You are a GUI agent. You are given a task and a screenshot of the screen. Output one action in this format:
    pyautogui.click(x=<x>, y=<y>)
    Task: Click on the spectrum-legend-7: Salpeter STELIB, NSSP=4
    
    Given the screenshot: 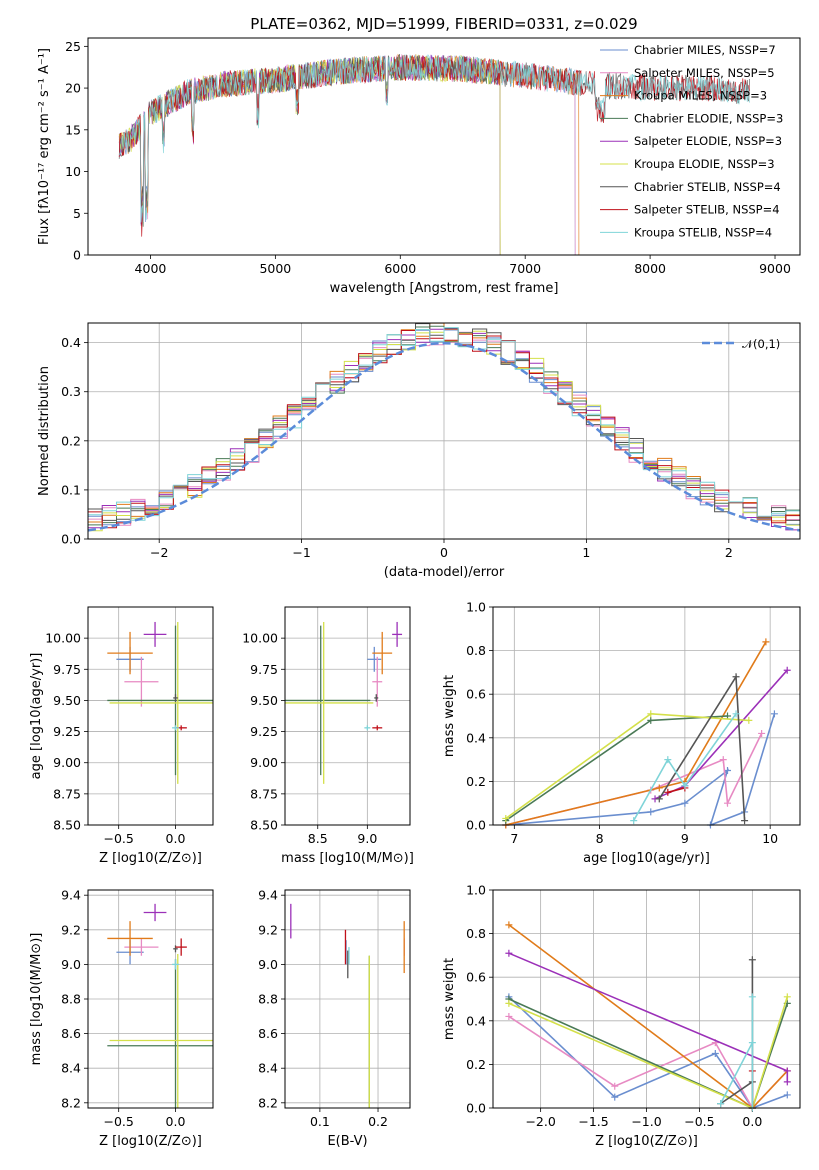 What is the action you would take?
    pyautogui.click(x=707, y=210)
    